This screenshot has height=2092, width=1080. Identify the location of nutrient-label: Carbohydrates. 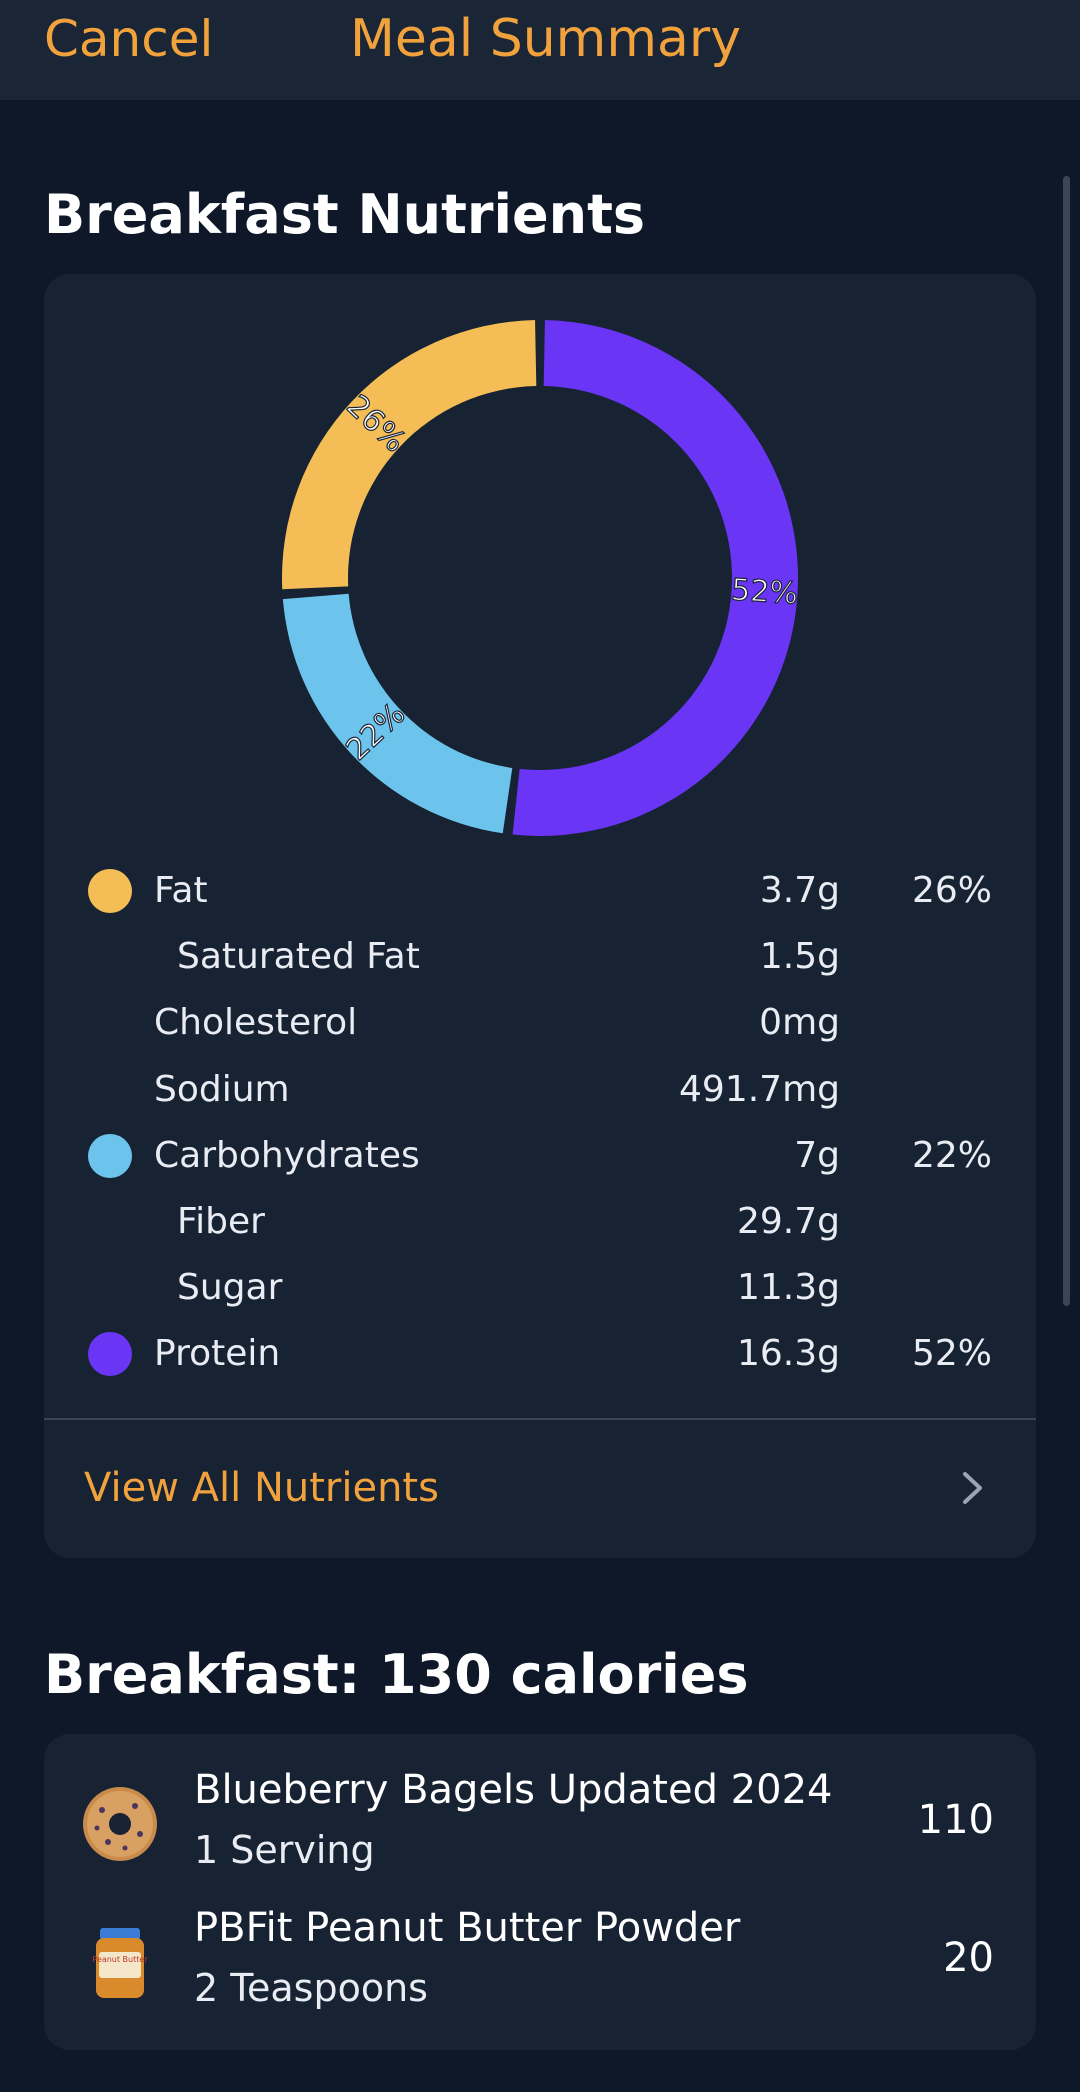
(287, 1155).